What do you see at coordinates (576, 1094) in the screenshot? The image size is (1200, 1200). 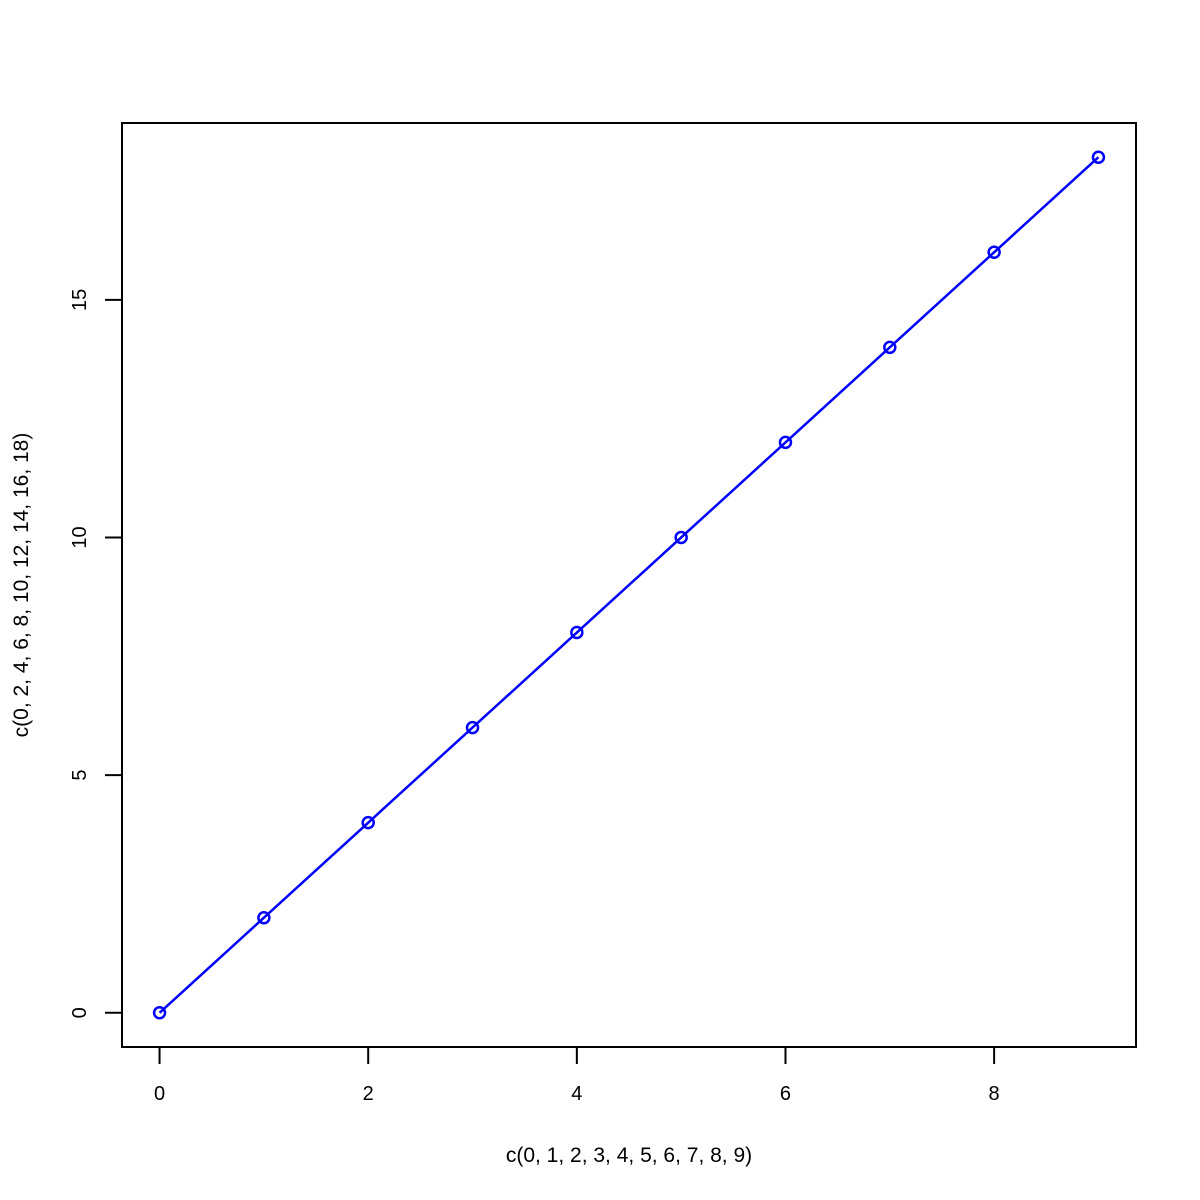 I see `x-tick-label: 4` at bounding box center [576, 1094].